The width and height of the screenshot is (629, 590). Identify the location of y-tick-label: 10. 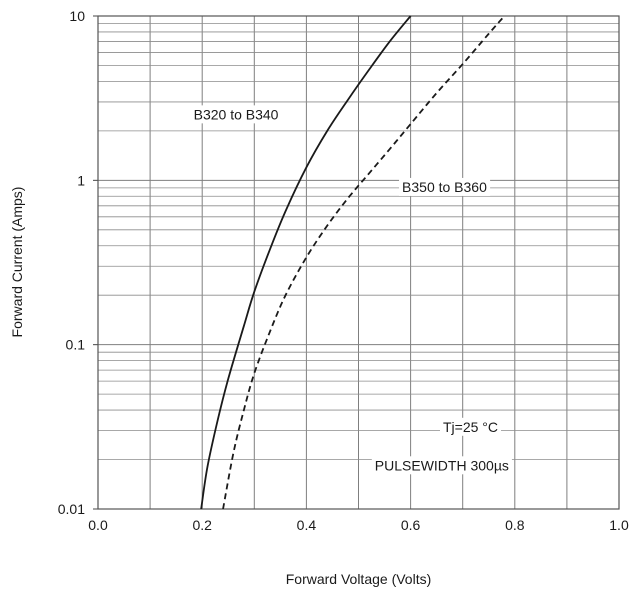
(77, 16).